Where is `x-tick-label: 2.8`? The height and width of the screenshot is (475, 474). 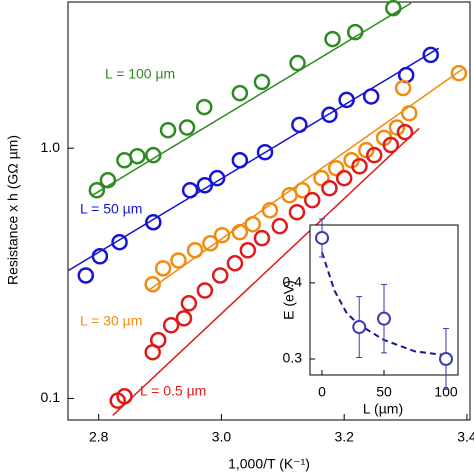 x-tick-label: 2.8 is located at coordinates (99, 437).